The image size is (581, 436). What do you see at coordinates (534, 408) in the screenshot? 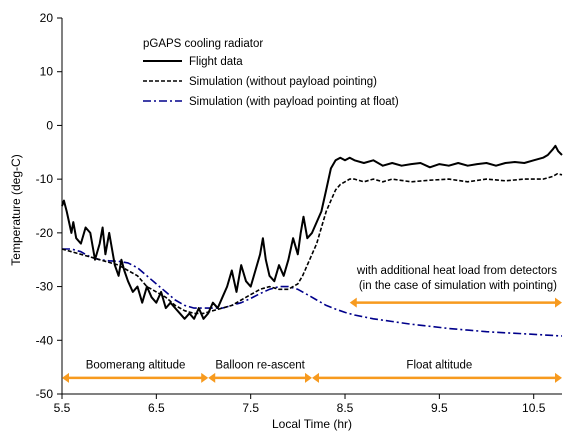
I see `x-tick-label: 10.5` at bounding box center [534, 408].